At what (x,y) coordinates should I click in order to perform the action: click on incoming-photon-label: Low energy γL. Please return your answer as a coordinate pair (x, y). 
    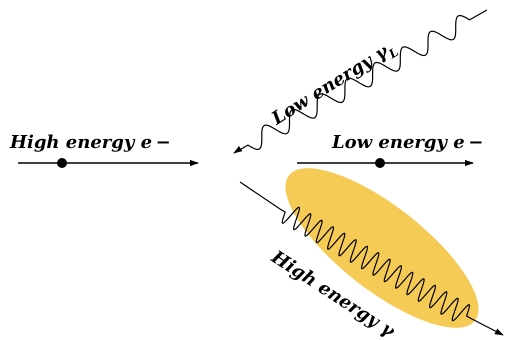
    Looking at the image, I should click on (334, 84).